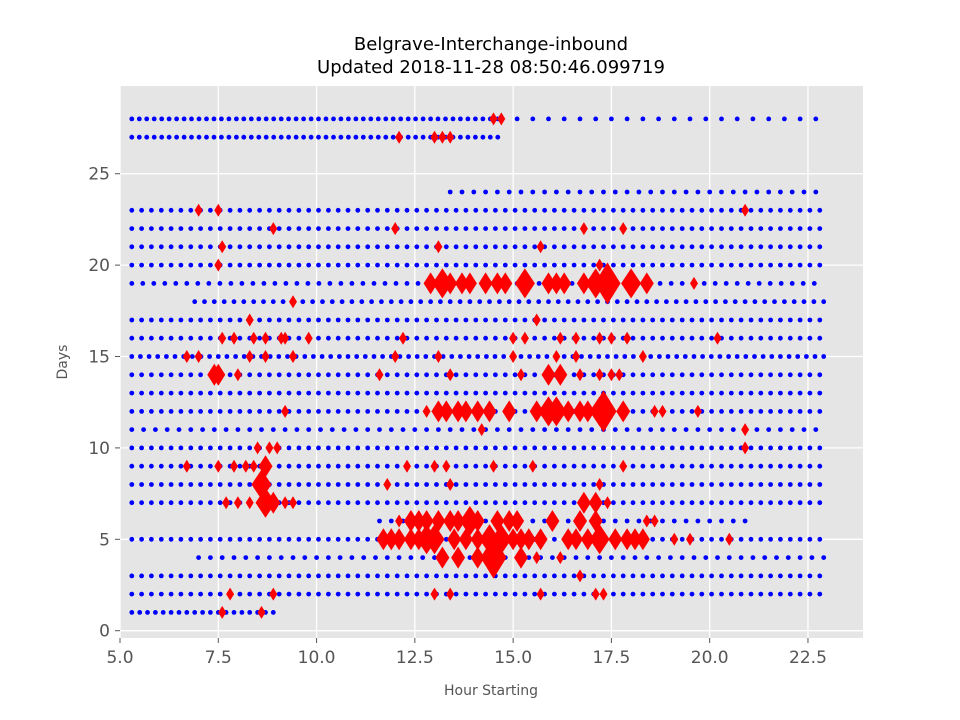  What do you see at coordinates (99, 358) in the screenshot?
I see `y-tick-label: 15` at bounding box center [99, 358].